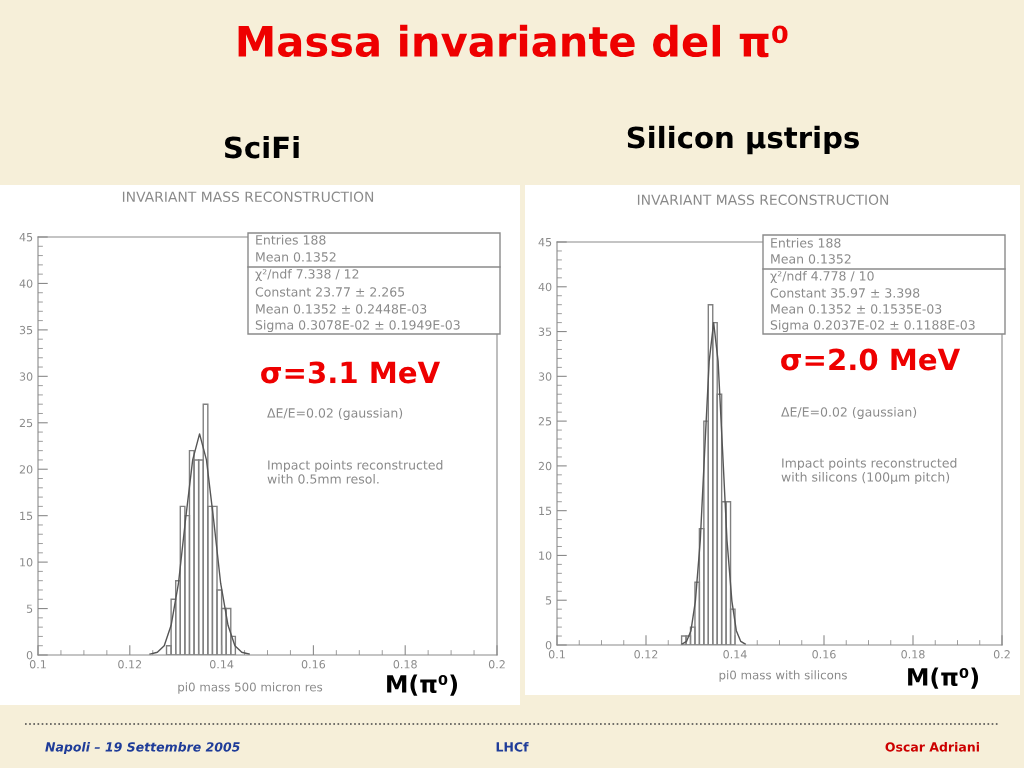 Image resolution: width=1024 pixels, height=768 pixels. What do you see at coordinates (330, 292) in the screenshot?
I see `annotation: Constant 23.77 ± 2.265` at bounding box center [330, 292].